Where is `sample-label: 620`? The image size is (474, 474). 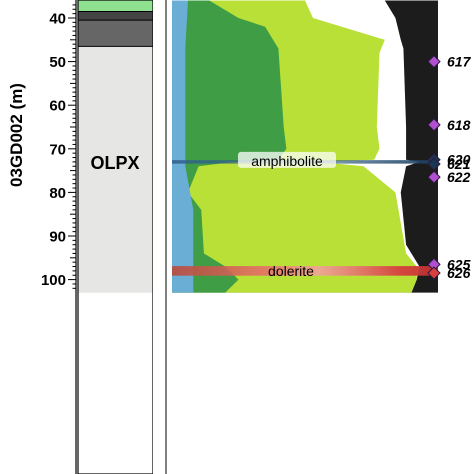 sample-label: 620 is located at coordinates (459, 160).